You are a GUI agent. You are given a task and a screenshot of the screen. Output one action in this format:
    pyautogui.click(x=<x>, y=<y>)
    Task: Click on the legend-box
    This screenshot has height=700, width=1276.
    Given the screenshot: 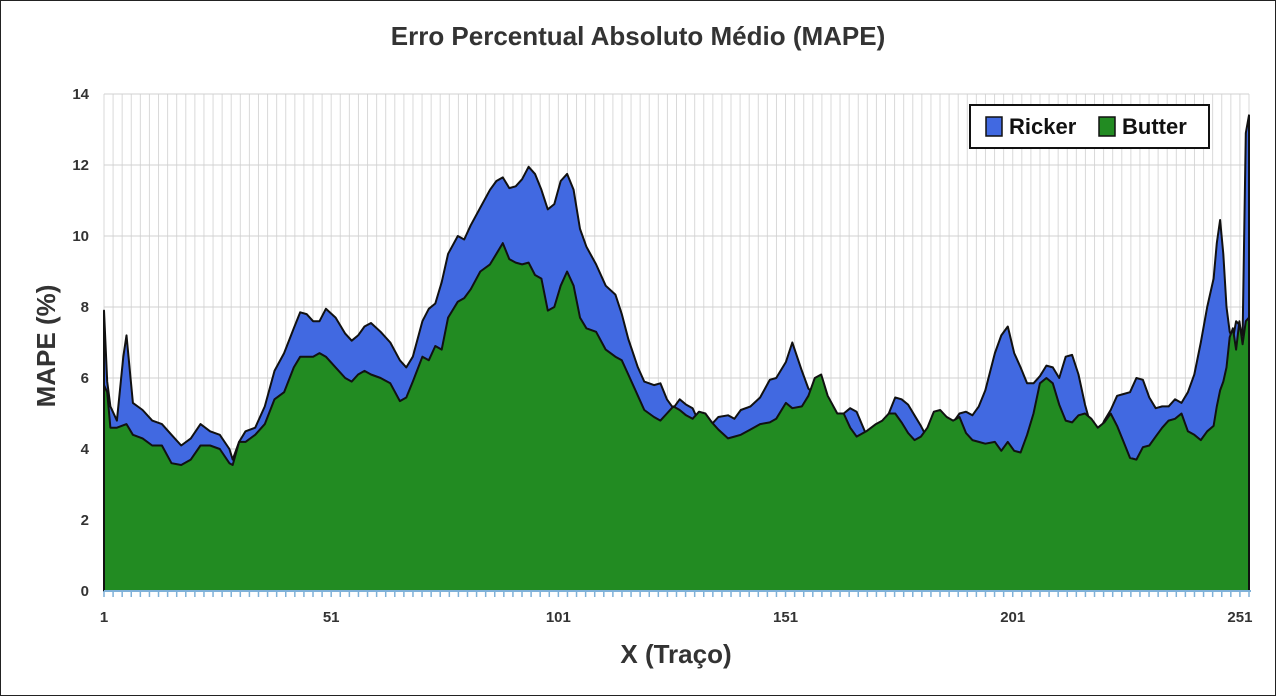 What is the action you would take?
    pyautogui.click(x=1089, y=126)
    